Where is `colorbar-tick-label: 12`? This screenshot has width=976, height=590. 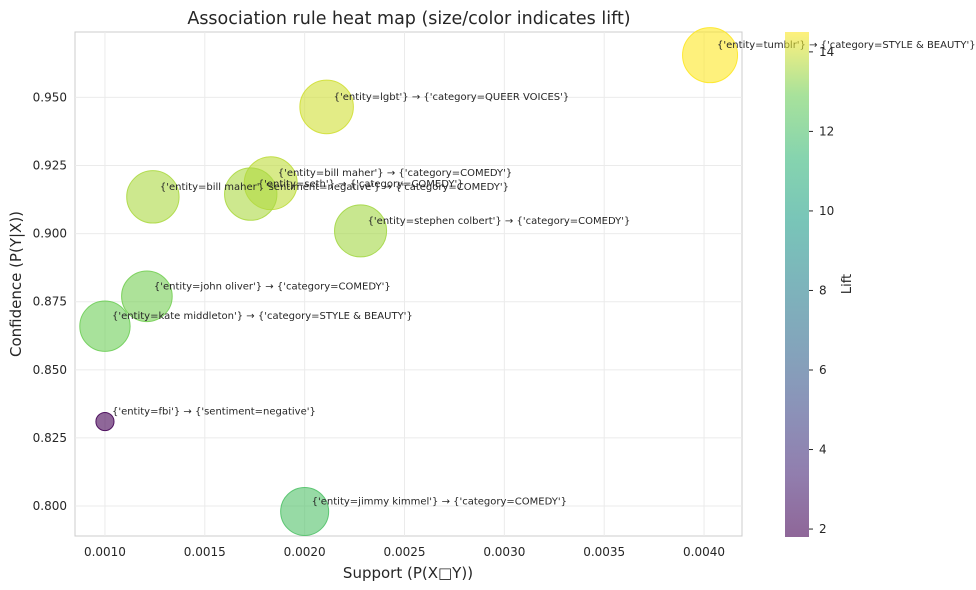
colorbar-tick-label: 12 is located at coordinates (826, 131).